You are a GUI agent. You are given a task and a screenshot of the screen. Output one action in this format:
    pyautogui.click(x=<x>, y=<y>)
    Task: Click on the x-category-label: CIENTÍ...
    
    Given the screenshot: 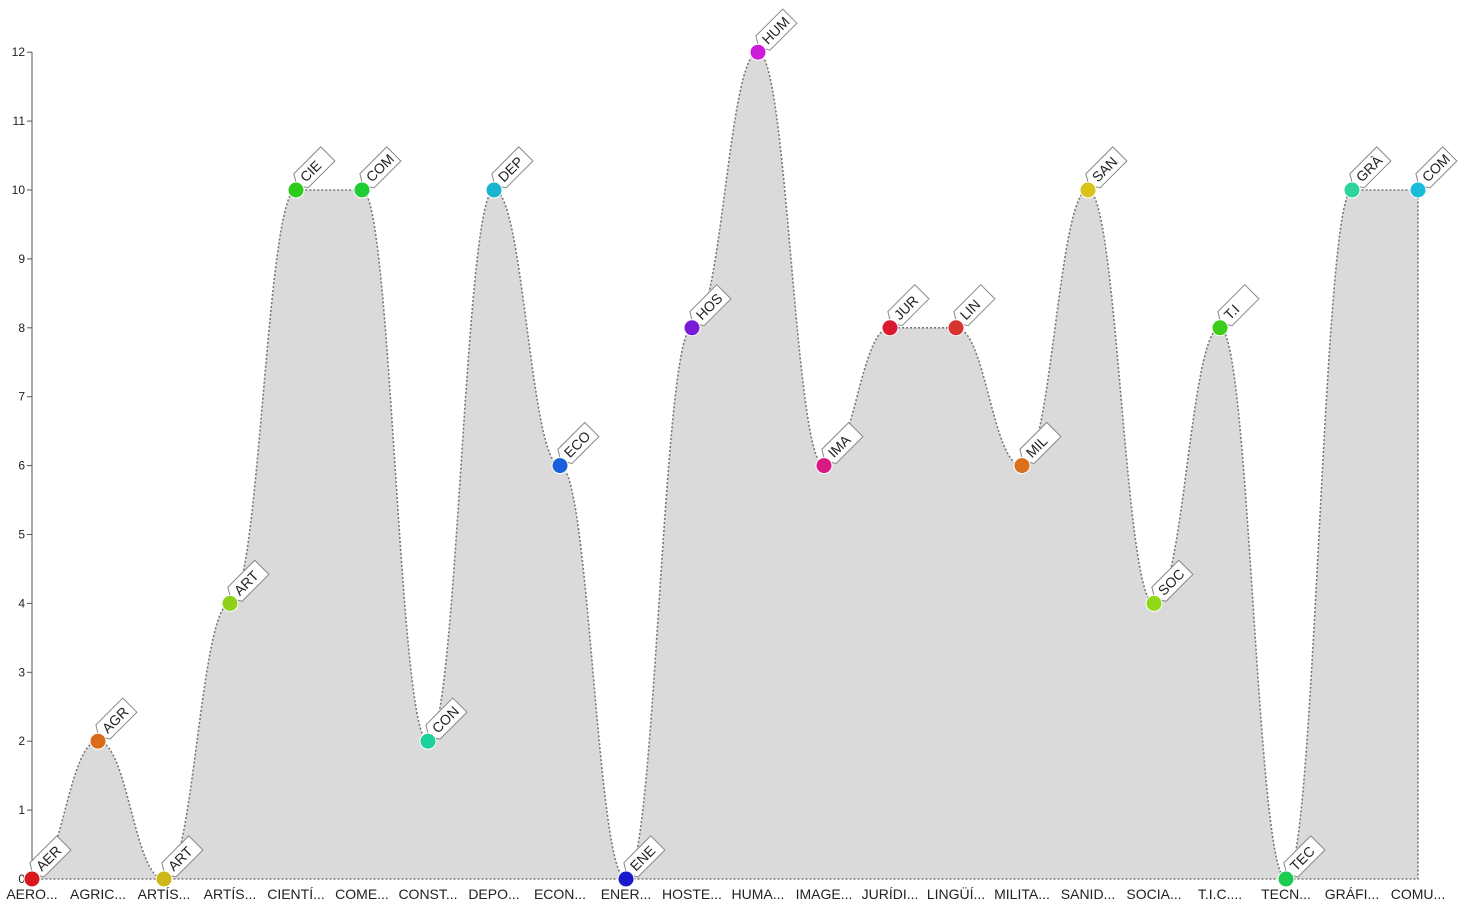 What is the action you would take?
    pyautogui.click(x=296, y=894)
    